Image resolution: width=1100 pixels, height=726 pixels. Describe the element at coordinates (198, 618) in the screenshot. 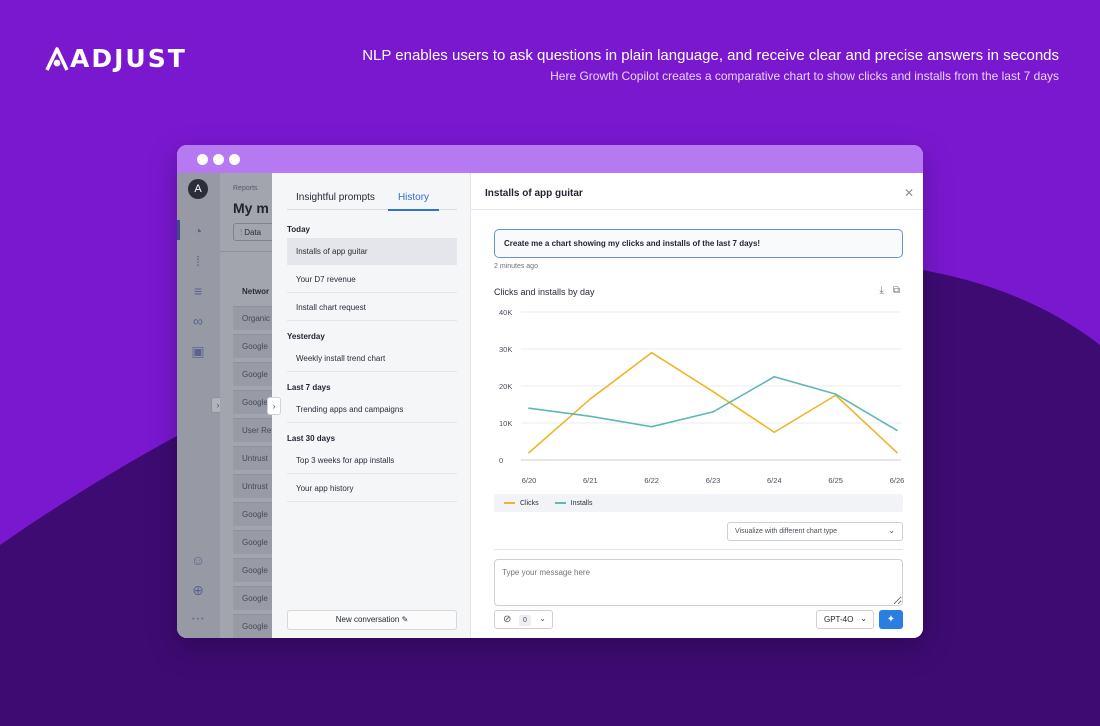

I see `more-icon: ⋯` at that location.